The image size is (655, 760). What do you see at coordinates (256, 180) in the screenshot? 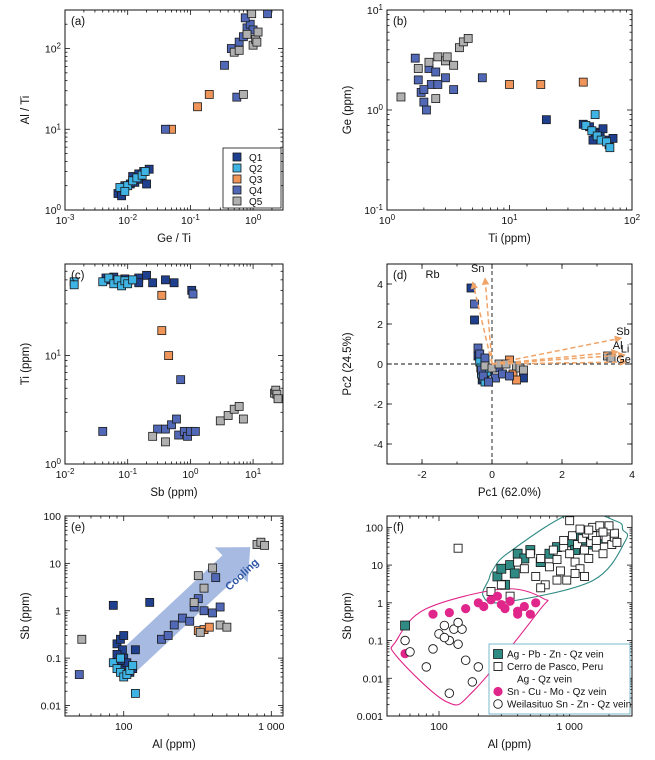
I see `legend-label-q3: Q3` at bounding box center [256, 180].